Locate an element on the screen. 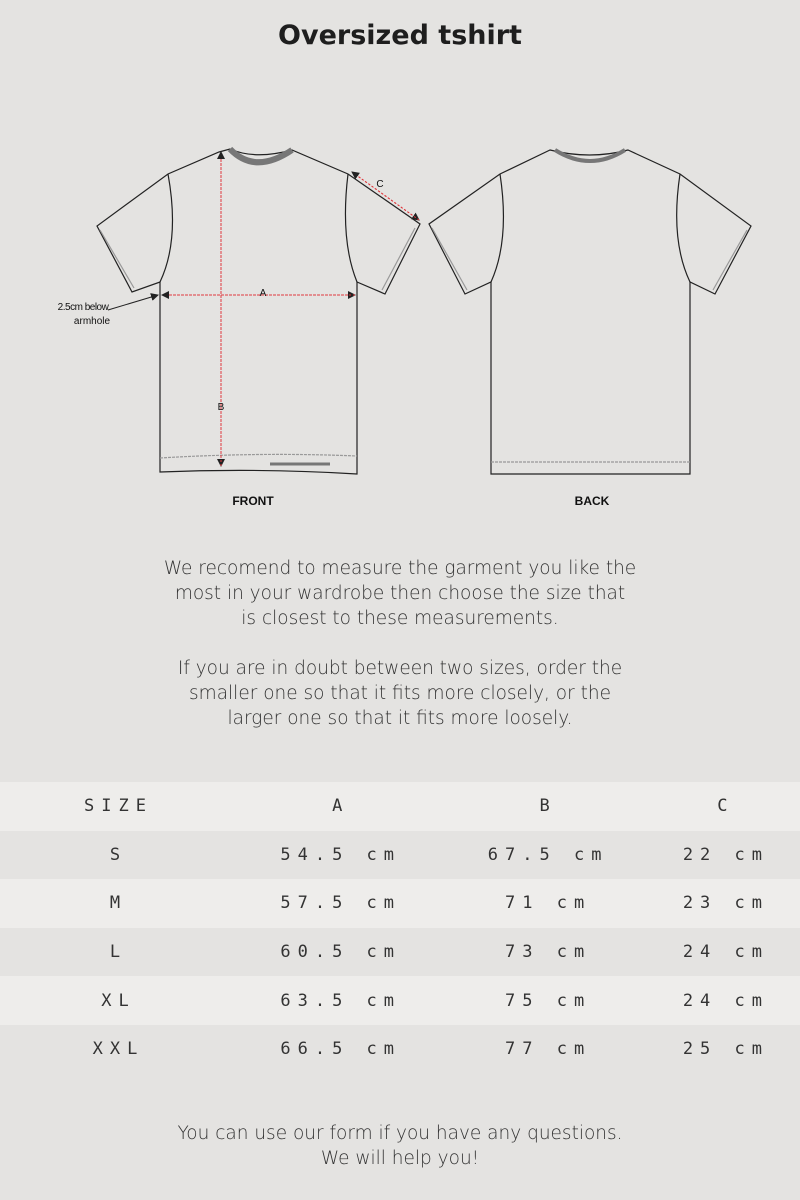 Image resolution: width=800 pixels, height=1200 pixels. armhole-note-line1: 2.5cm below is located at coordinates (83, 307).